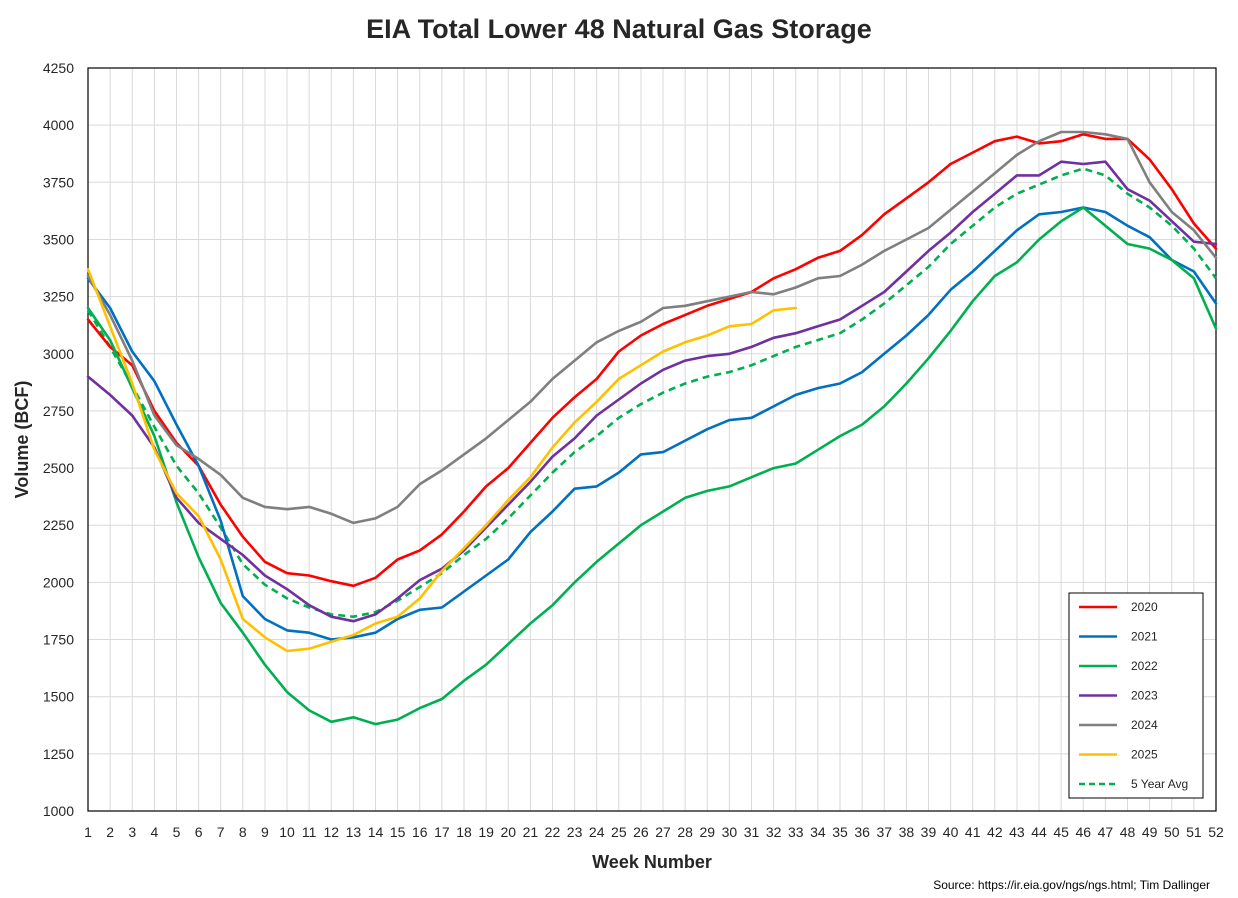 The image size is (1238, 898). What do you see at coordinates (398, 832) in the screenshot?
I see `x-tick-label: 15` at bounding box center [398, 832].